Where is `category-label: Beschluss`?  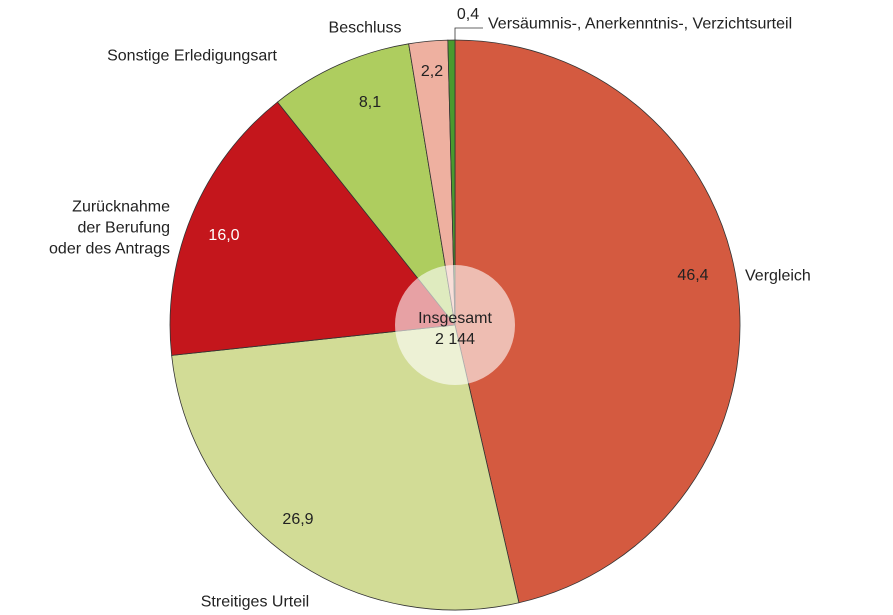
category-label: Beschluss is located at coordinates (365, 28).